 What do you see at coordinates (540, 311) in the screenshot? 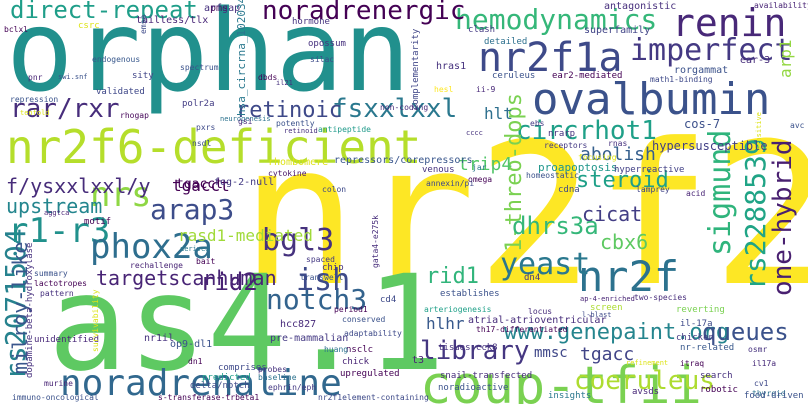
I see `word-locus: locus` at bounding box center [540, 311].